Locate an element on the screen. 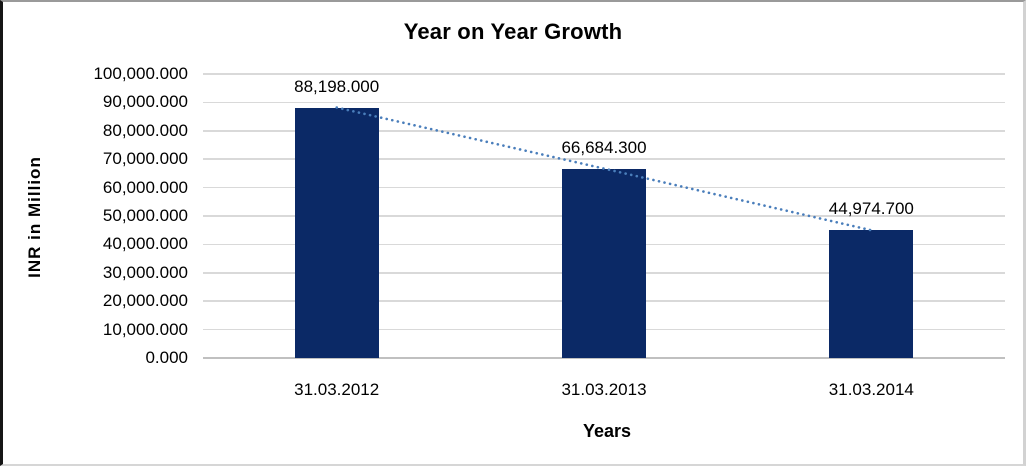  y-tick-label: 80,000.000 is located at coordinates (145, 130).